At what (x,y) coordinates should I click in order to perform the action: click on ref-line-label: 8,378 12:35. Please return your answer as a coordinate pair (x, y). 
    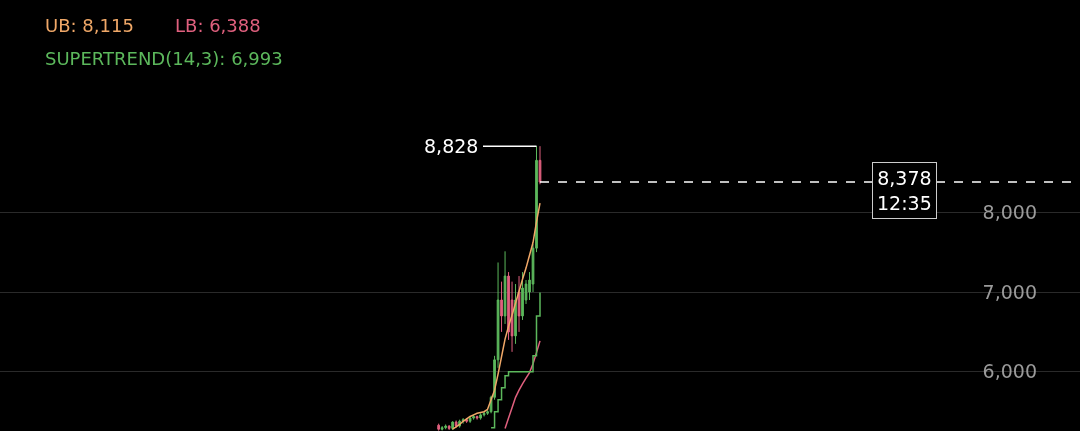
    Looking at the image, I should click on (904, 190).